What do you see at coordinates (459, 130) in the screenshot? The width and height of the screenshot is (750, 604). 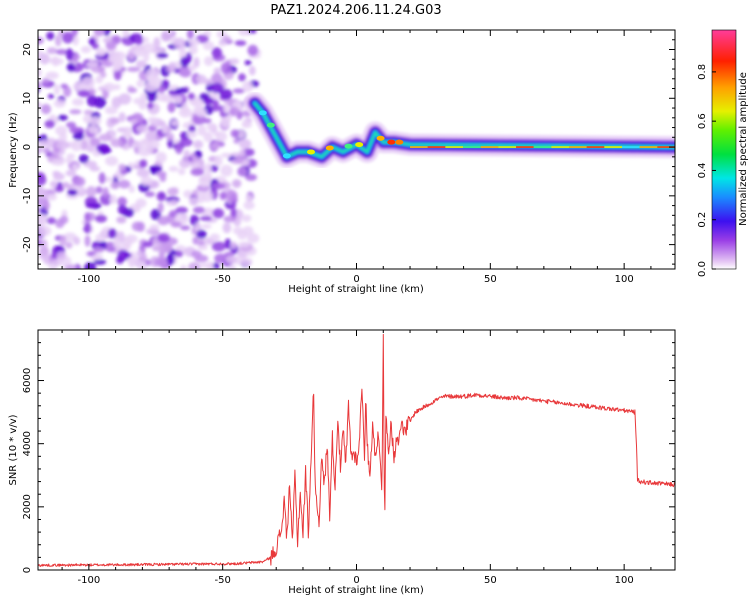 I see `spectrogram-ridge-layer` at bounding box center [459, 130].